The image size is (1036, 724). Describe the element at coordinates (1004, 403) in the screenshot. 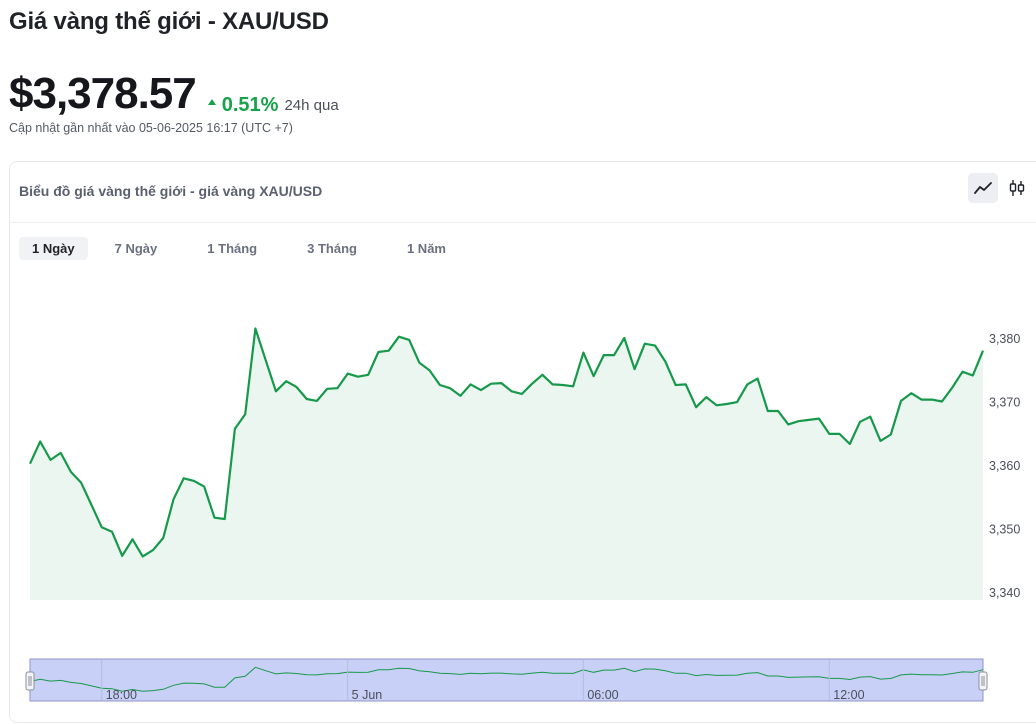

I see `y-tick-label: 3,370` at that location.